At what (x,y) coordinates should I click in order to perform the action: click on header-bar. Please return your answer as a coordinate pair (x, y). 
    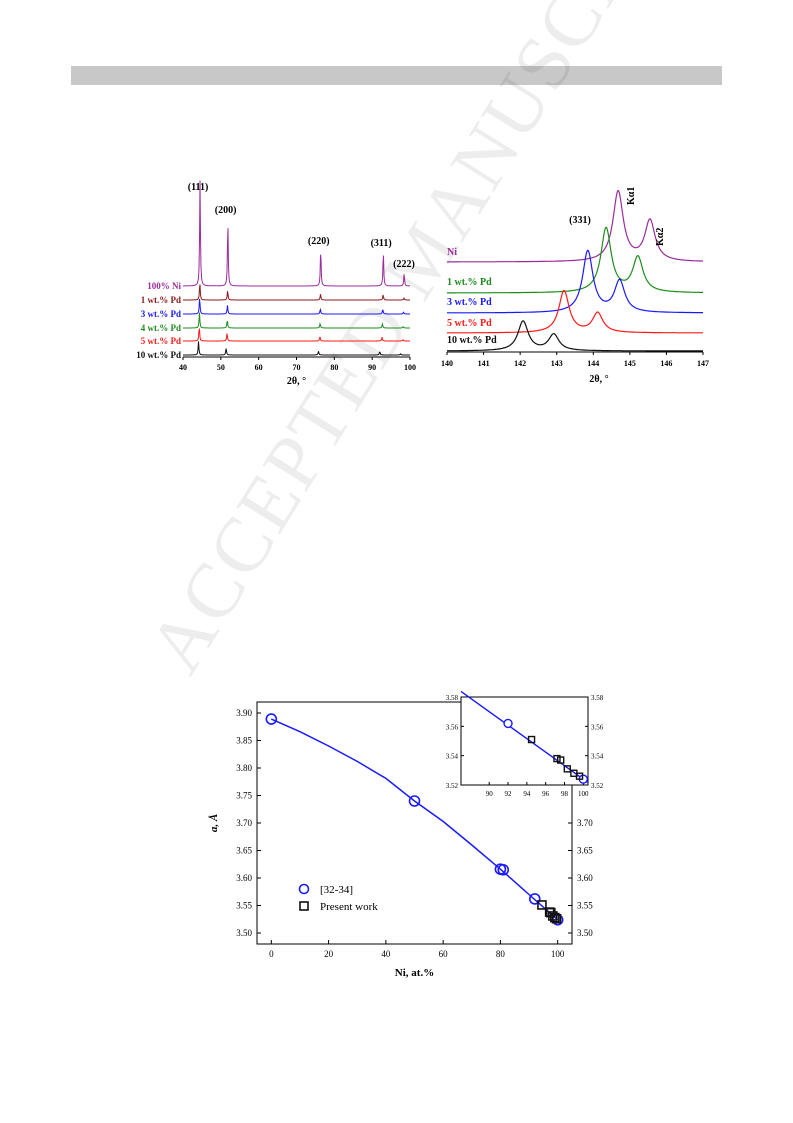
    Looking at the image, I should click on (396, 75).